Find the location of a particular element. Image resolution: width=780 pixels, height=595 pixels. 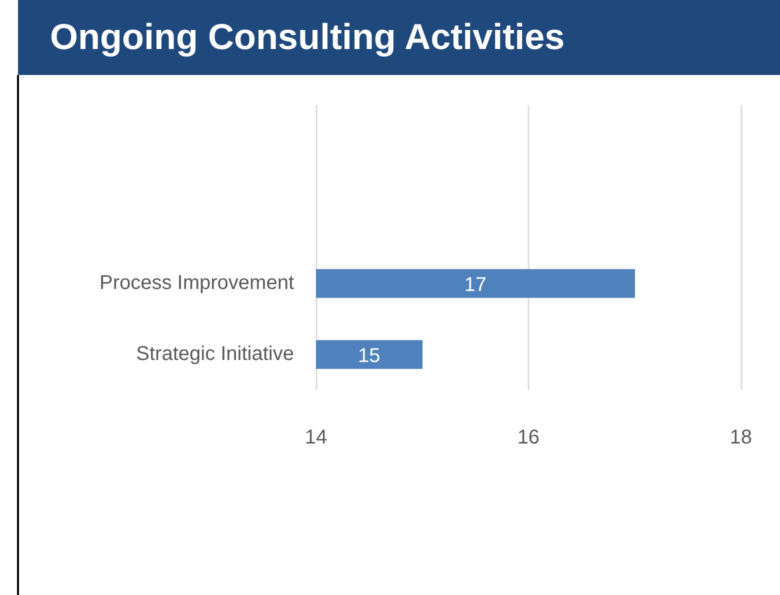

data-label: 15 is located at coordinates (369, 356).